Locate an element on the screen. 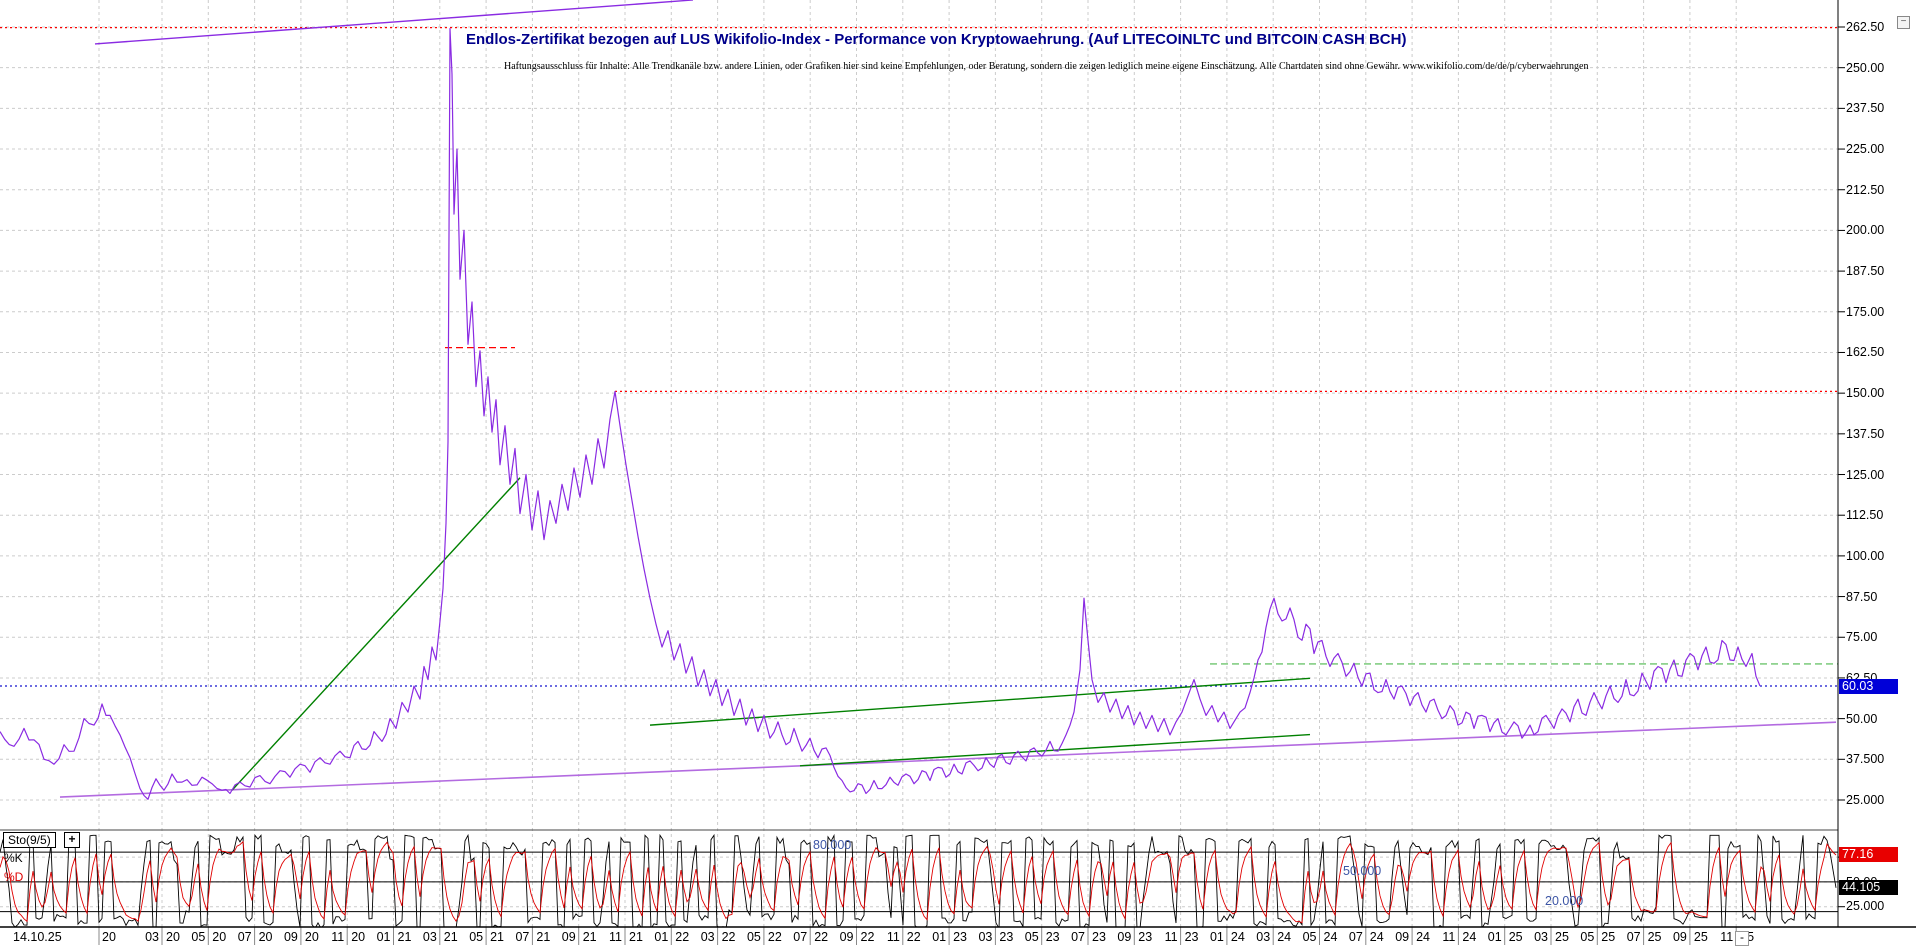  price-axis-label: 137.50 is located at coordinates (1865, 433).